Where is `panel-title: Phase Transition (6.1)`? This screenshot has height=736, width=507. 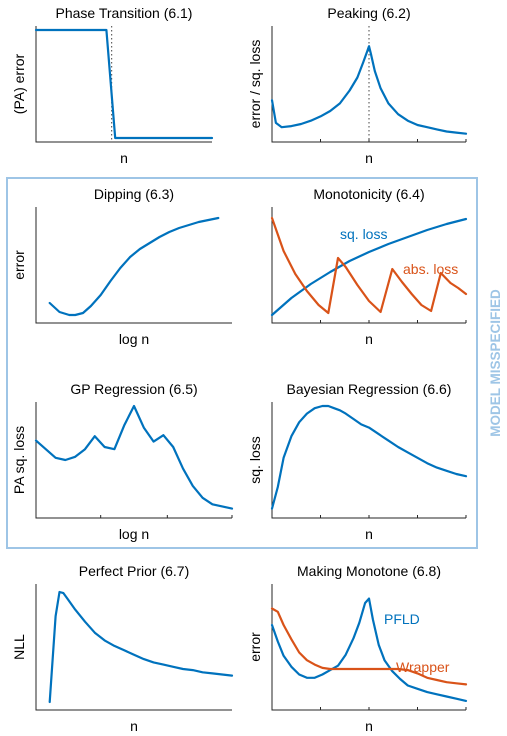
panel-title: Phase Transition (6.1) is located at coordinates (124, 13).